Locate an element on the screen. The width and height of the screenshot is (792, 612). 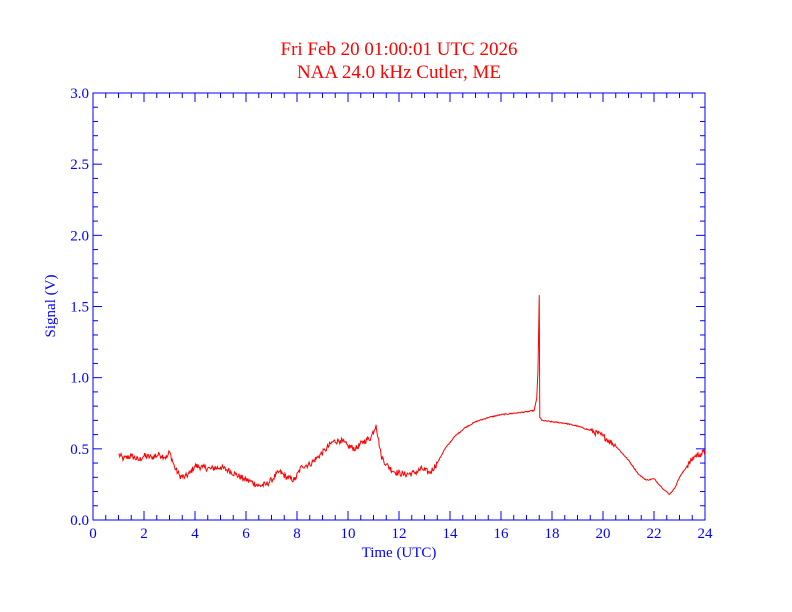
chart-title: Fri Feb 20 01:00:01 UTC 2026 is located at coordinates (399, 49).